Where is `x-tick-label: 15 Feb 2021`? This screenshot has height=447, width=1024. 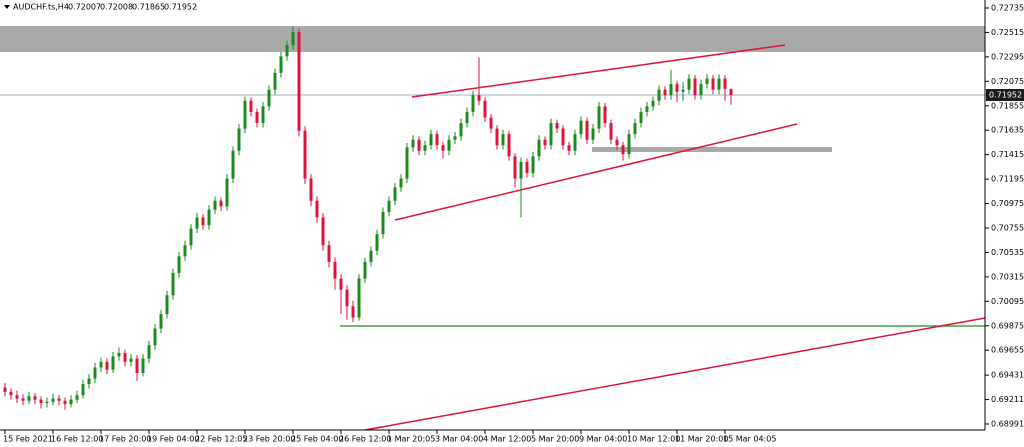 x-tick-label: 15 Feb 2021 is located at coordinates (28, 439).